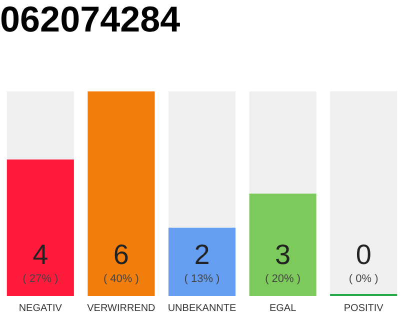 This screenshot has width=410, height=320. Describe the element at coordinates (364, 308) in the screenshot. I see `x-tick-label: POSITIV` at that location.